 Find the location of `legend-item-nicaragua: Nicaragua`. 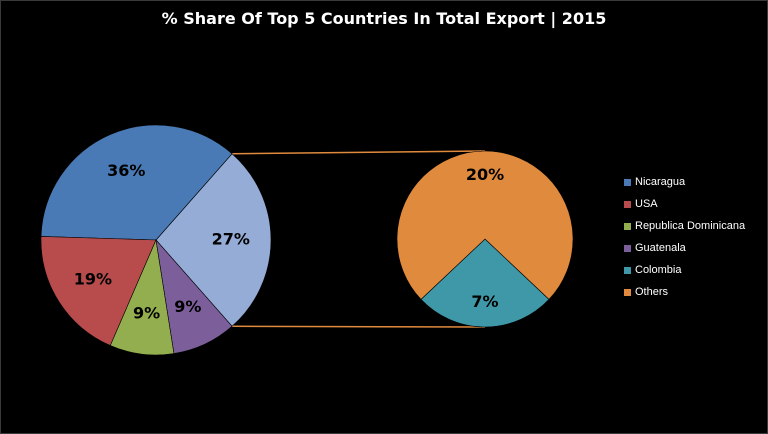

legend-item-nicaragua: Nicaragua is located at coordinates (684, 182).